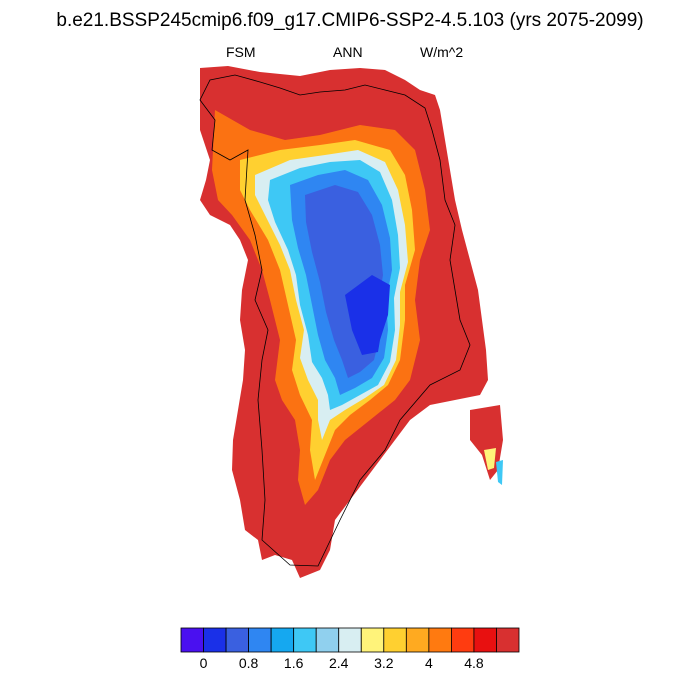 The image size is (700, 700). I want to click on colorbar-tick-label: 2.4, so click(338, 663).